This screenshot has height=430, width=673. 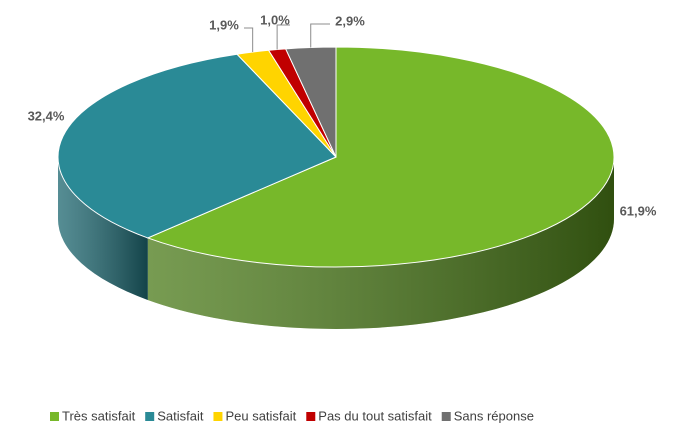 I want to click on legend-label: Peu satisfait, so click(x=260, y=415).